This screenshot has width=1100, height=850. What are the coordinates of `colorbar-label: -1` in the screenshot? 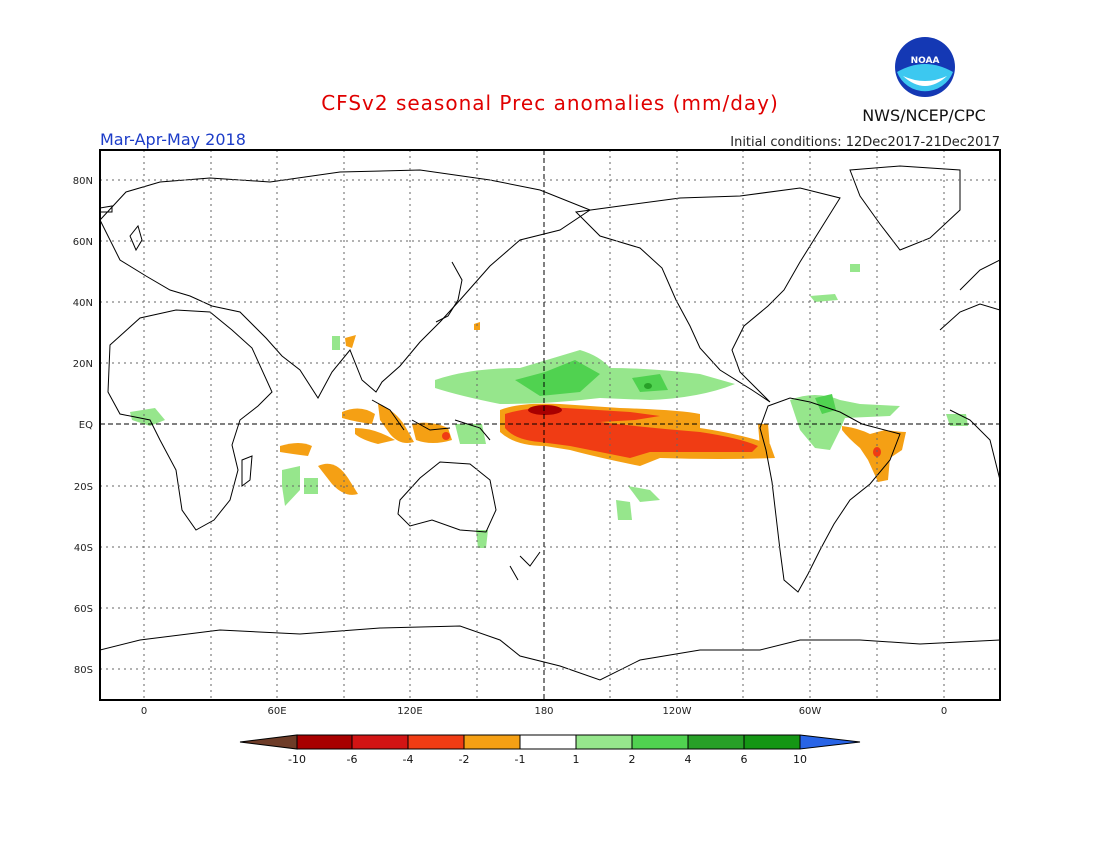 It's located at (520, 759).